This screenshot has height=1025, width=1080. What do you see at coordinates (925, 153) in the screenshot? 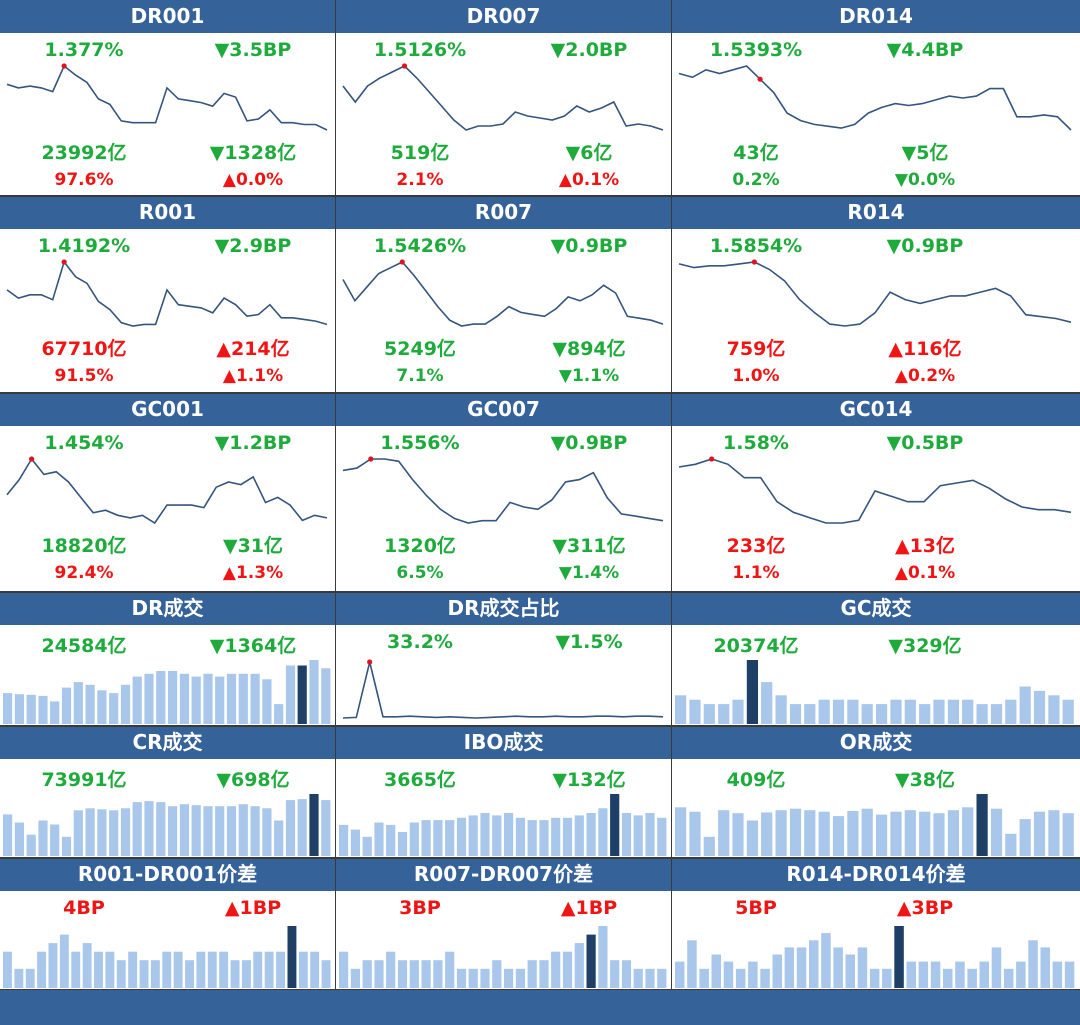
I see `volume-change: ▼5亿` at bounding box center [925, 153].